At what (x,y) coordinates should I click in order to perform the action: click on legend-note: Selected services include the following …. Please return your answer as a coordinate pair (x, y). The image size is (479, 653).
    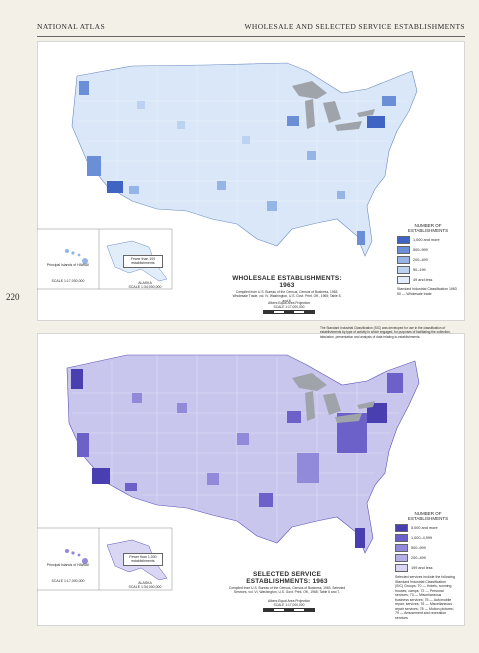
    Looking at the image, I should click on (425, 597).